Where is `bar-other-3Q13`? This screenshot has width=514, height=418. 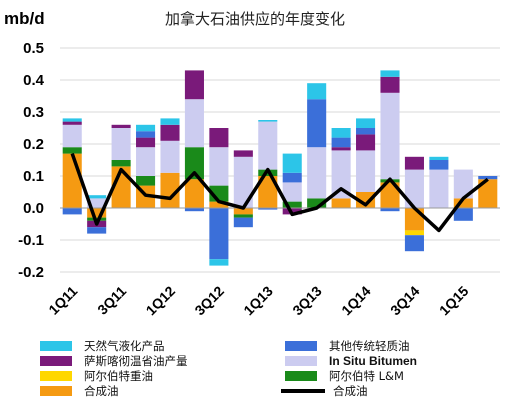
bar-other-3Q13 is located at coordinates (317, 123).